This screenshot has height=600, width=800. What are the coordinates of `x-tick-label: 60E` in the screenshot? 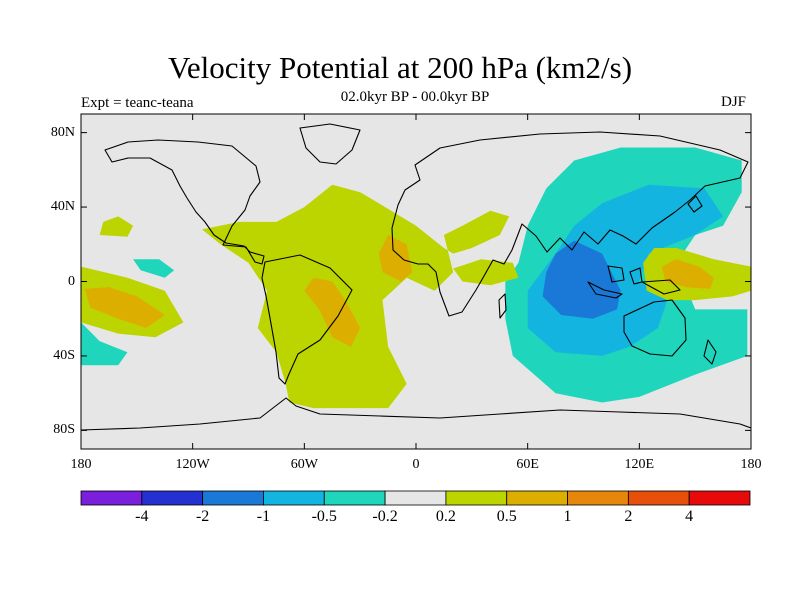 It's located at (527, 464).